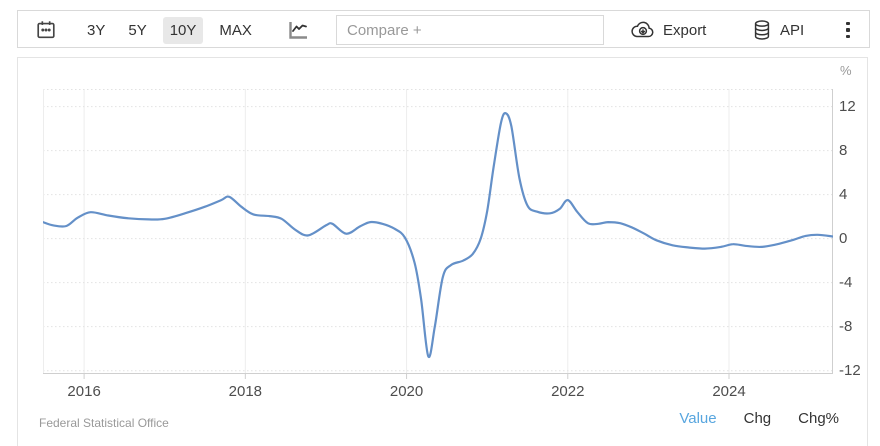 The image size is (880, 446). What do you see at coordinates (847, 106) in the screenshot?
I see `y-tick-label: 12` at bounding box center [847, 106].